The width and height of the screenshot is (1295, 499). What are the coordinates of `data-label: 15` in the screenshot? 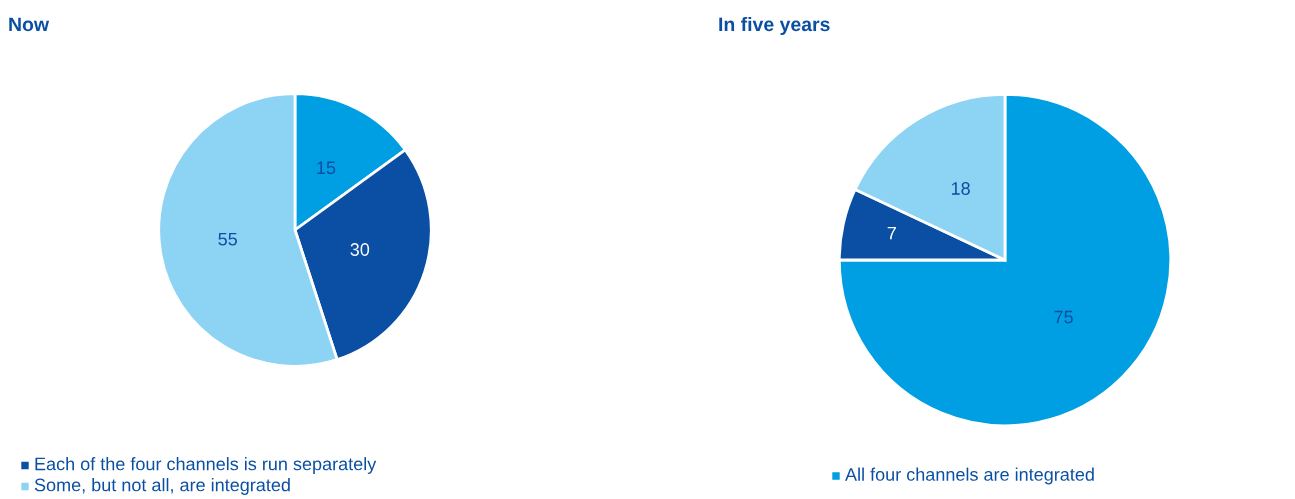 It's located at (326, 168).